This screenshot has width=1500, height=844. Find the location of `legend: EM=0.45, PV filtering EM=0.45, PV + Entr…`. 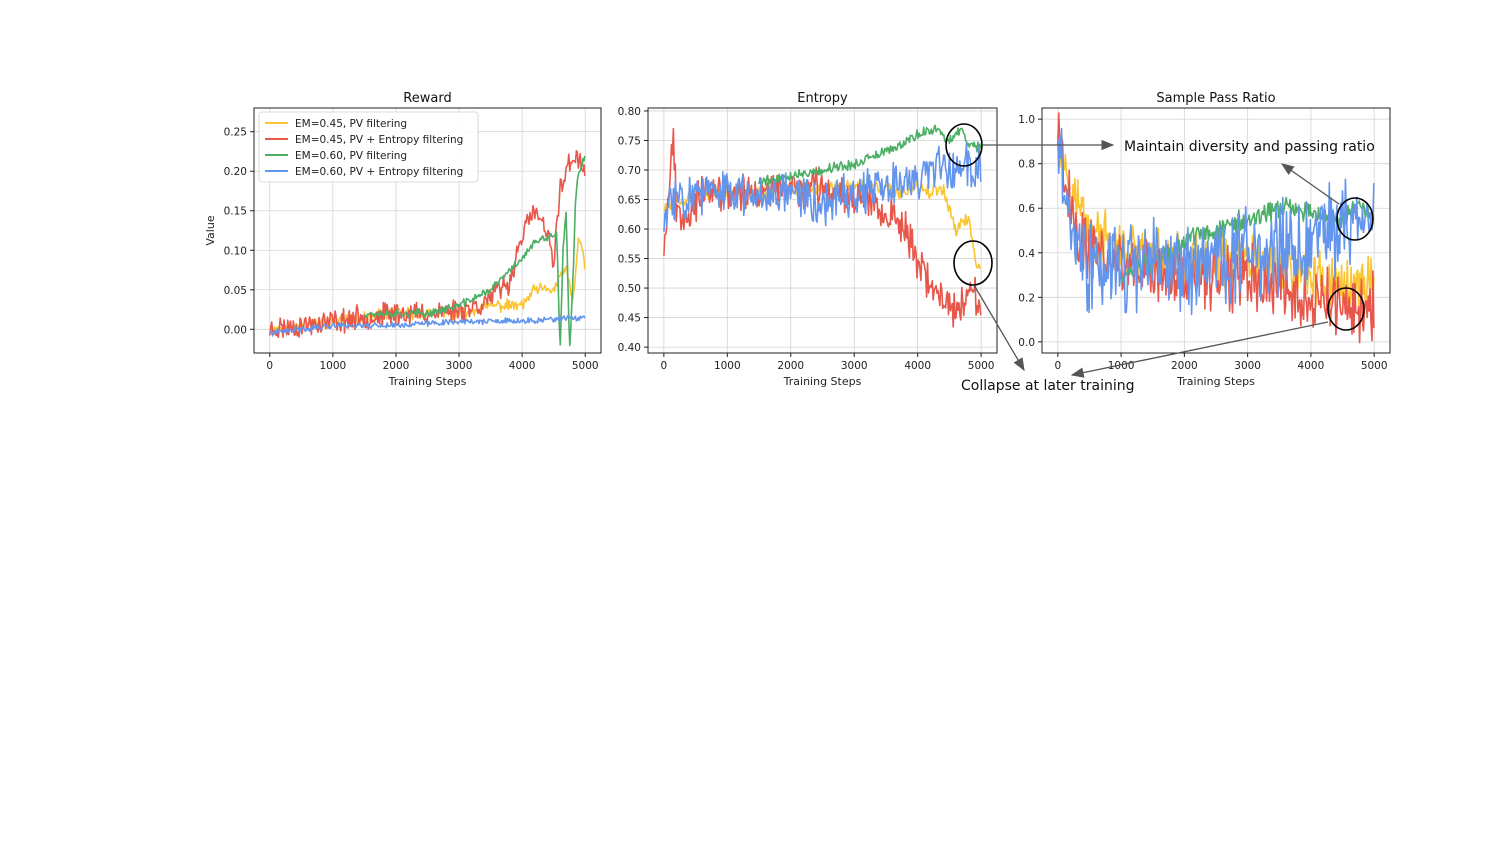

legend: EM=0.45, PV filtering EM=0.45, PV + Entr… is located at coordinates (368, 147).